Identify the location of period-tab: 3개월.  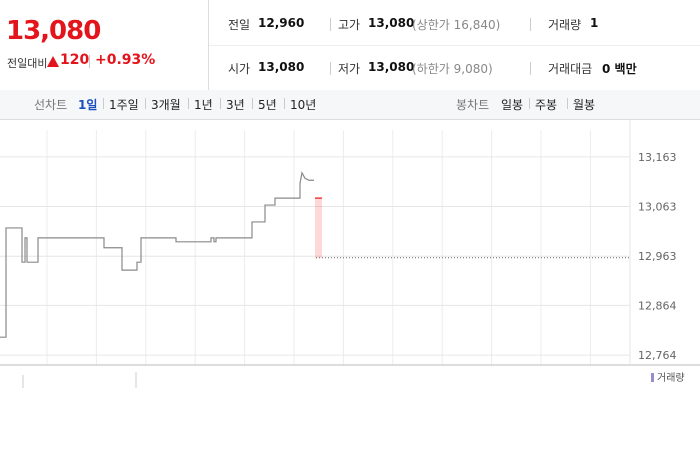
(166, 105).